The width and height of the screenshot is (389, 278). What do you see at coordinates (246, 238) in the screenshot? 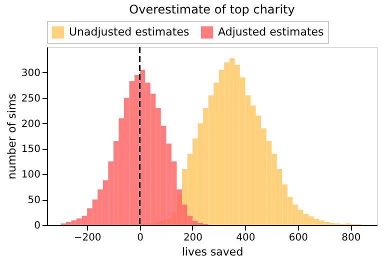
I see `x-tick-label: 400` at bounding box center [246, 238].